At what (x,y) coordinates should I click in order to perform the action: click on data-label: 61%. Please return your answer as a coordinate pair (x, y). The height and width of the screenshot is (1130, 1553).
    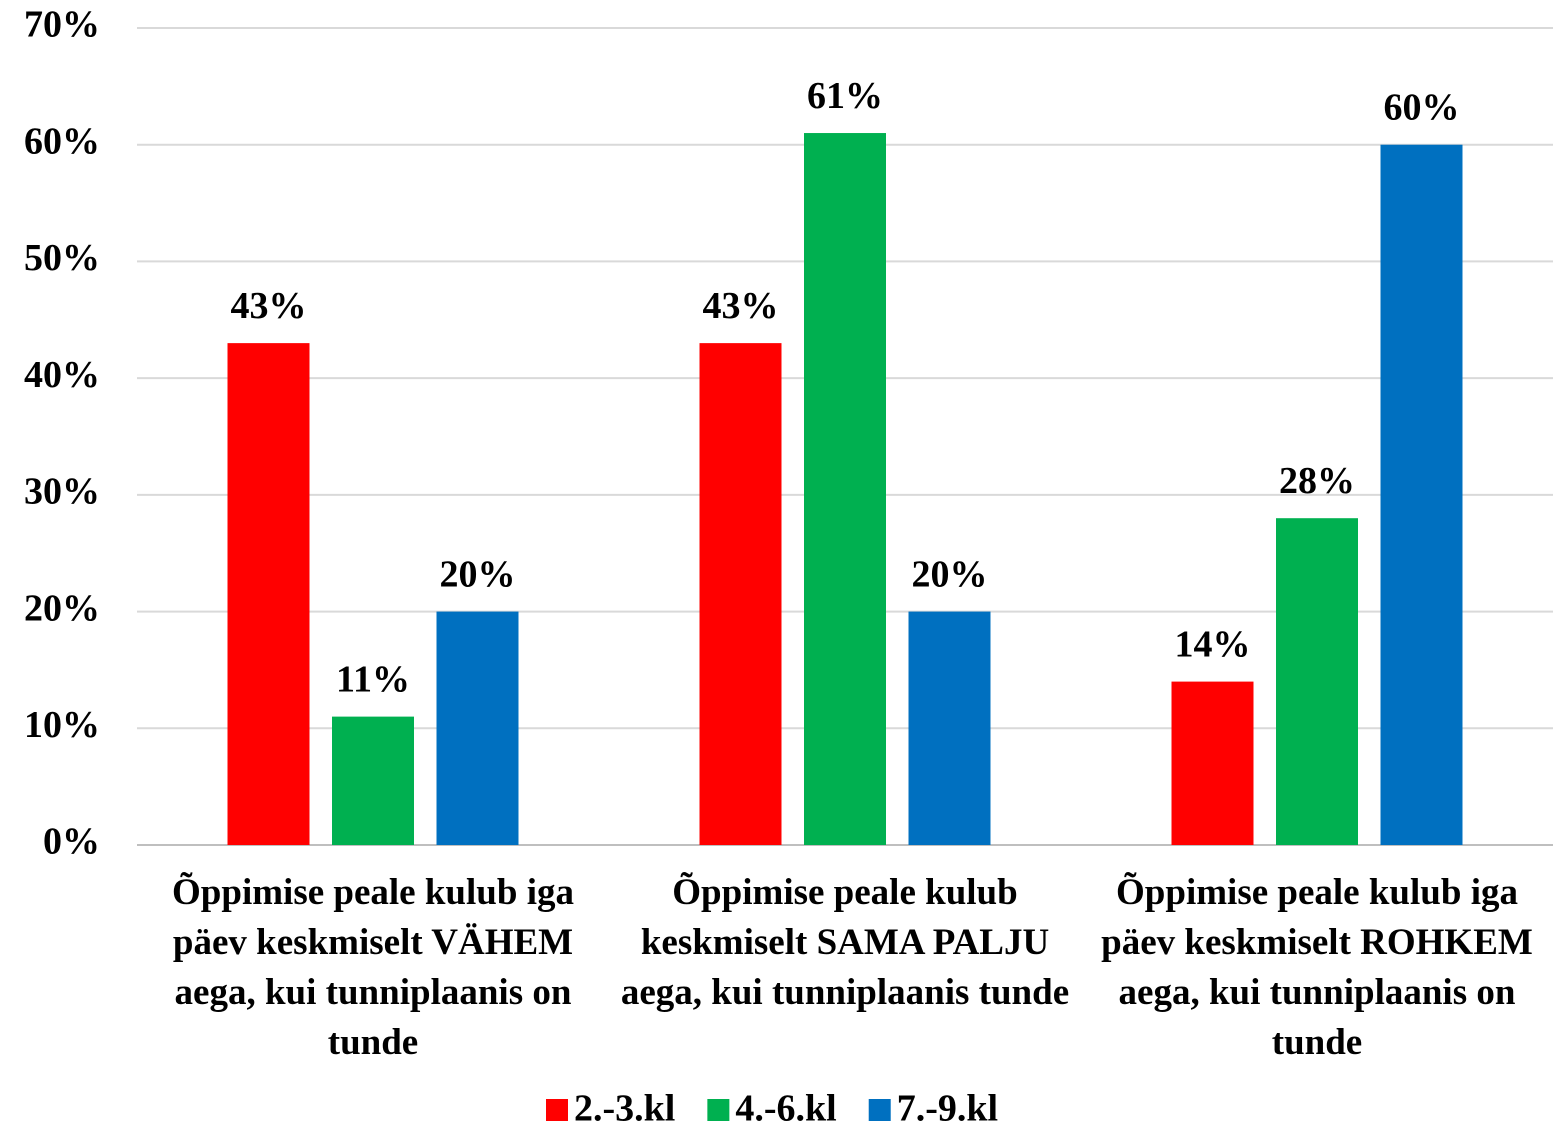
    Looking at the image, I should click on (845, 96).